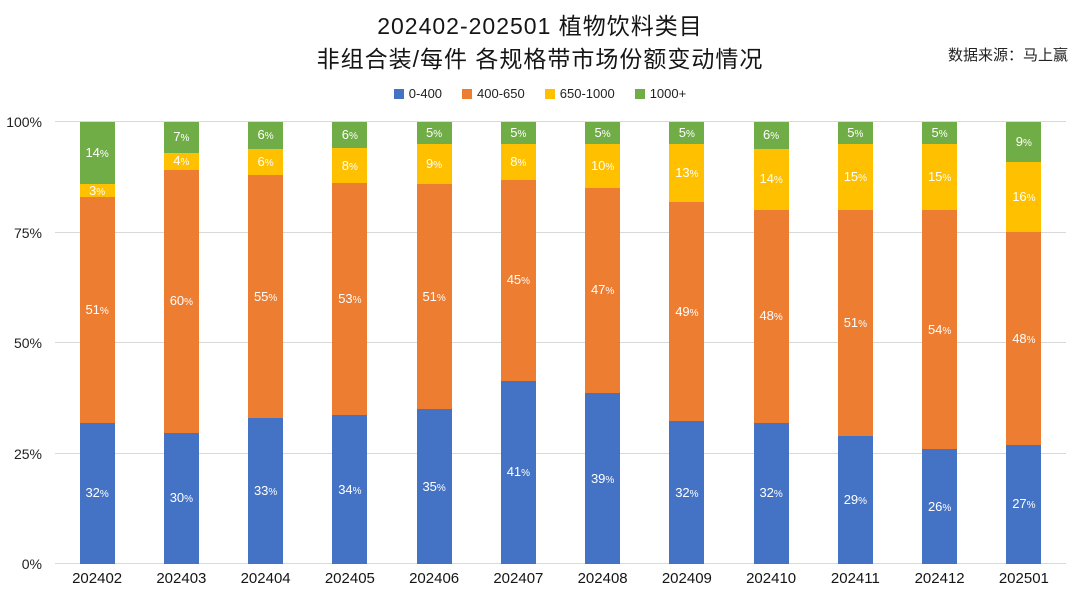 Image resolution: width=1080 pixels, height=599 pixels. What do you see at coordinates (97, 493) in the screenshot?
I see `bar-segment-0-400: 32%` at bounding box center [97, 493].